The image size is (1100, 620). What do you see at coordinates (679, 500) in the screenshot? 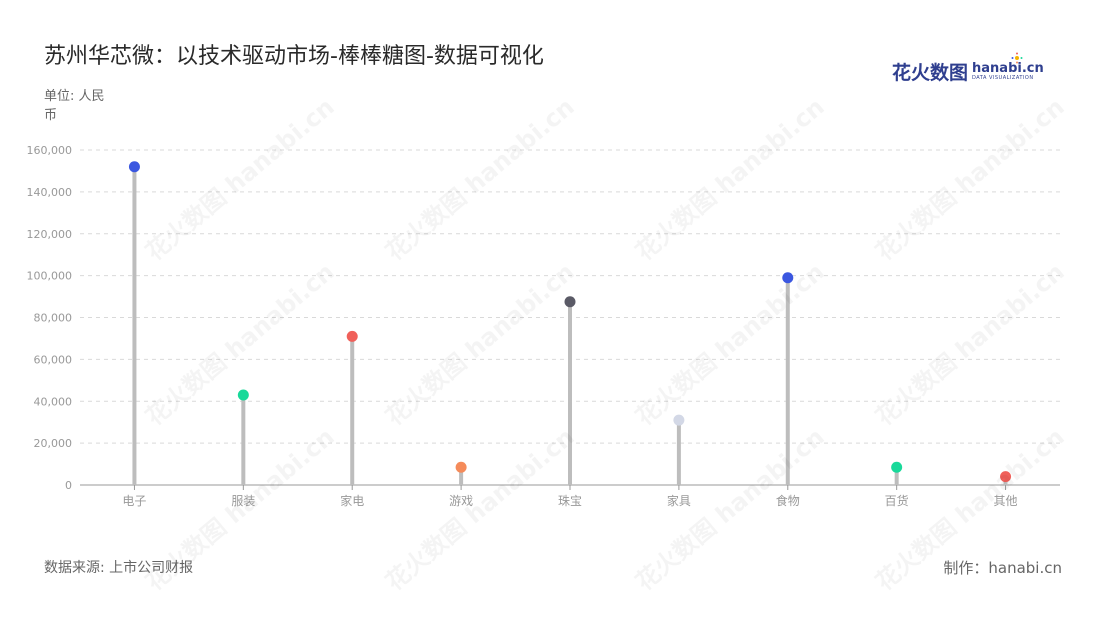
I see `x-tick-label: 家具` at bounding box center [679, 500].